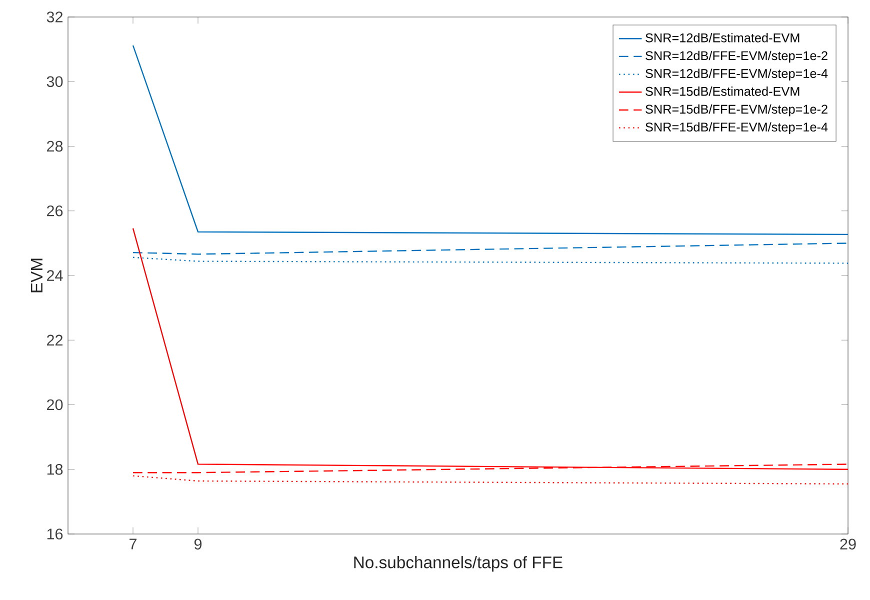 The image size is (870, 600). I want to click on x-tick-label: 29, so click(848, 544).